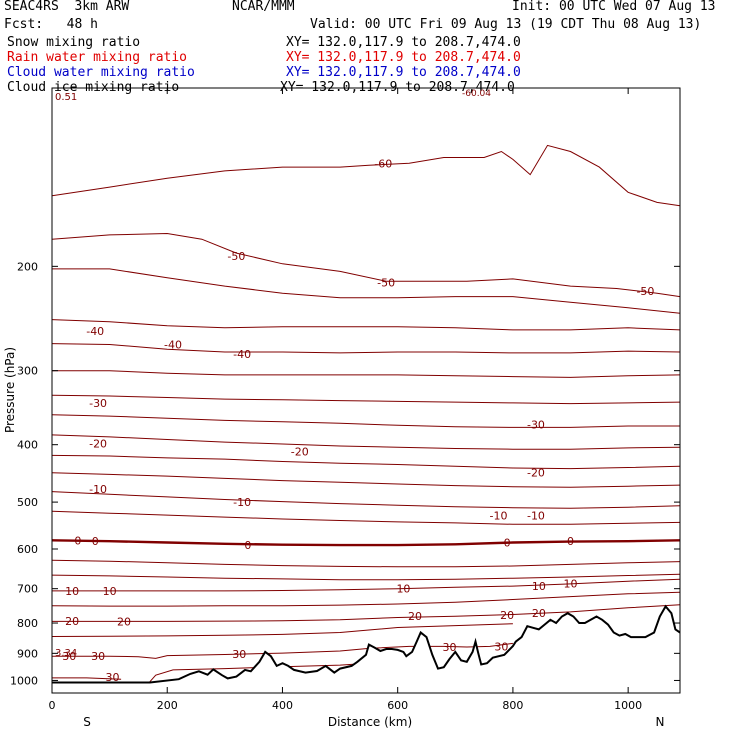 The height and width of the screenshot is (740, 740). I want to click on y-tick-label-8: 1000, so click(24, 680).